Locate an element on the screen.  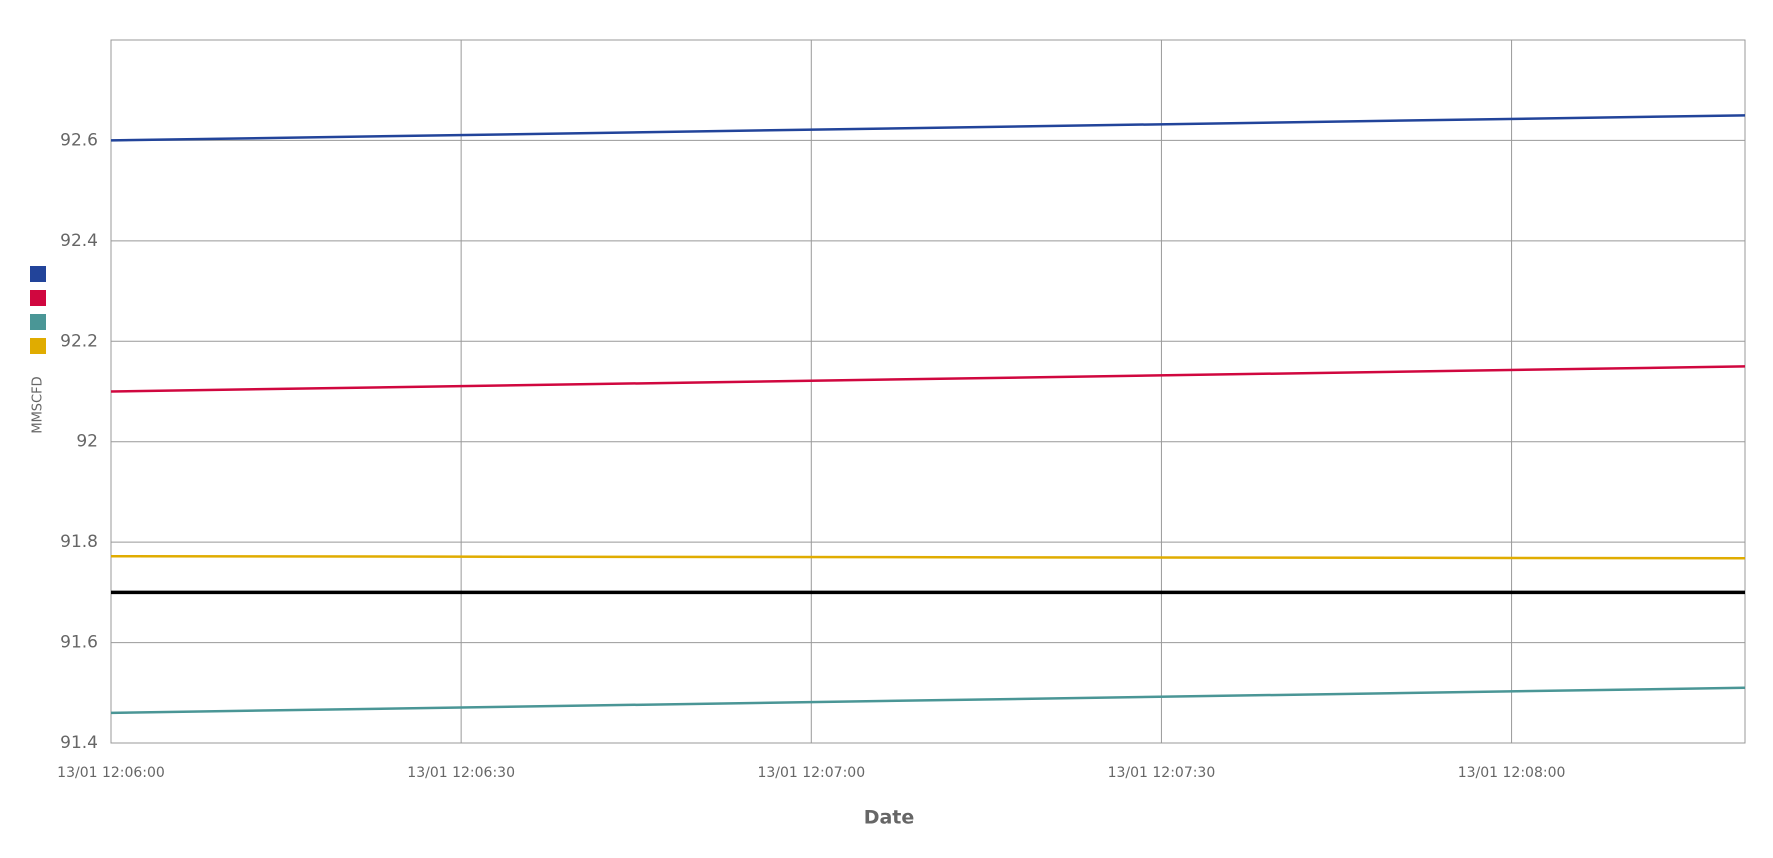
y-tick-label: 91.6 is located at coordinates (79, 643).